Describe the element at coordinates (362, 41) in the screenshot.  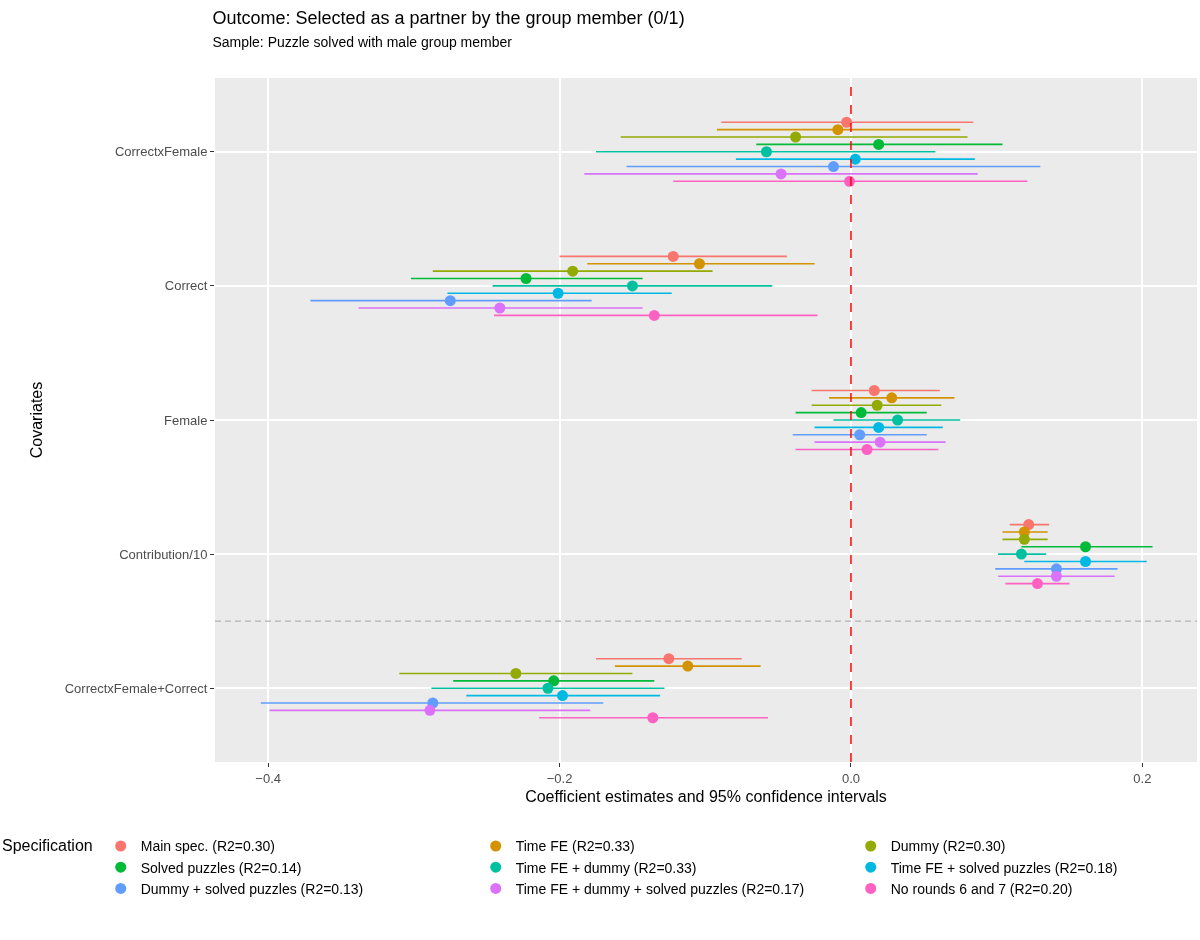
I see `chart-subtitle: Sample: Puzzle solved with male group member` at that location.